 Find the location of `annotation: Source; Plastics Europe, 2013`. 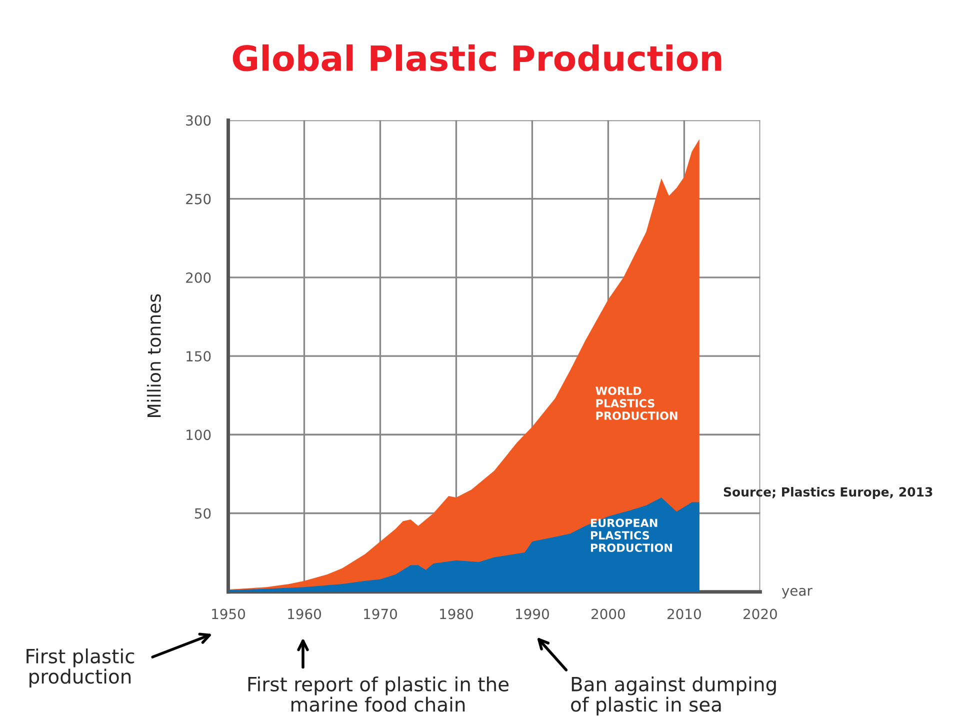

annotation: Source; Plastics Europe, 2013 is located at coordinates (828, 493).